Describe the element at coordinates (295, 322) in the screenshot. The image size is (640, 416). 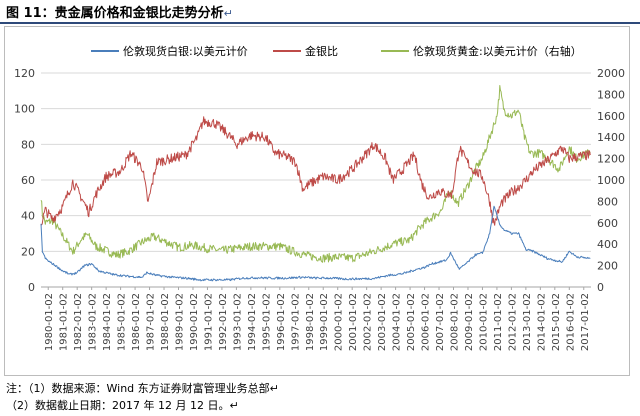
I see `x-tick-label: 1997-01-02` at that location.